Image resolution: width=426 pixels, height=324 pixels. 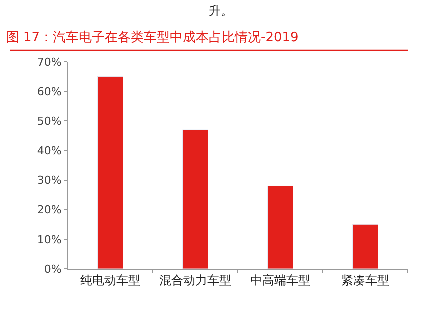 I want to click on y-tick-label: 40%, so click(x=49, y=151).